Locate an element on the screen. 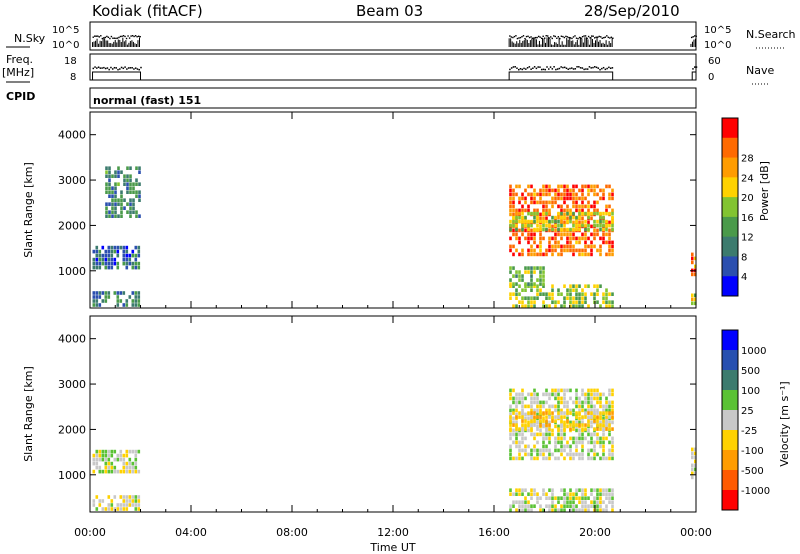  colorbar-tick-label: 500 is located at coordinates (750, 371).